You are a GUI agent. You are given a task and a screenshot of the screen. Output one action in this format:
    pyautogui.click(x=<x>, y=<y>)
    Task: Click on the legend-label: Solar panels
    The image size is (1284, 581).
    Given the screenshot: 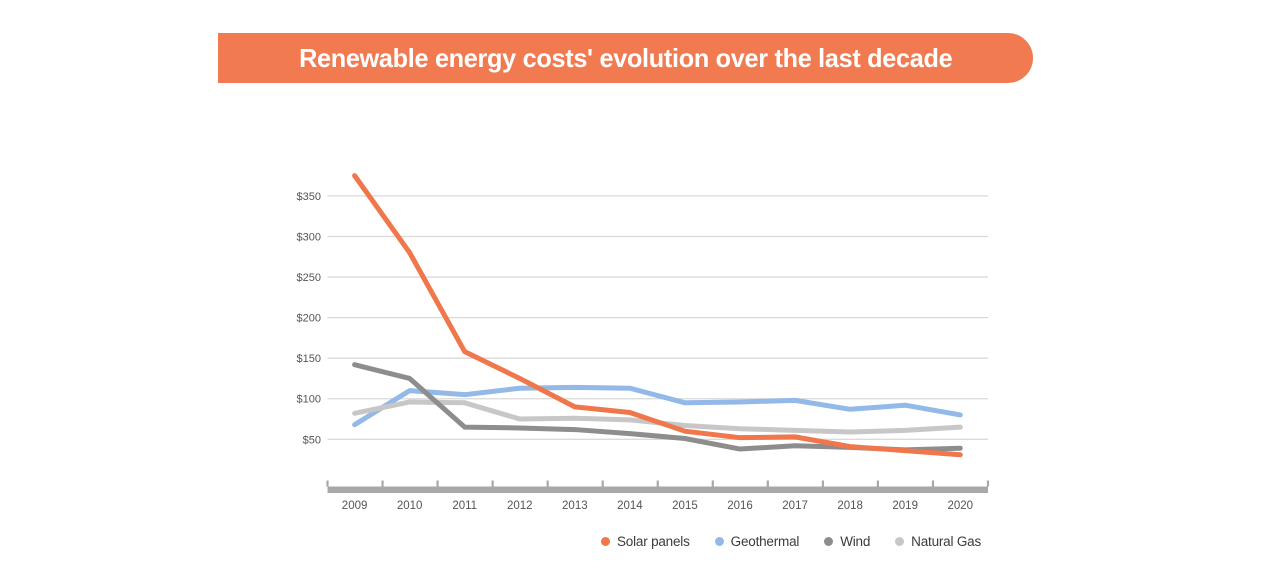 What is the action you would take?
    pyautogui.click(x=653, y=541)
    